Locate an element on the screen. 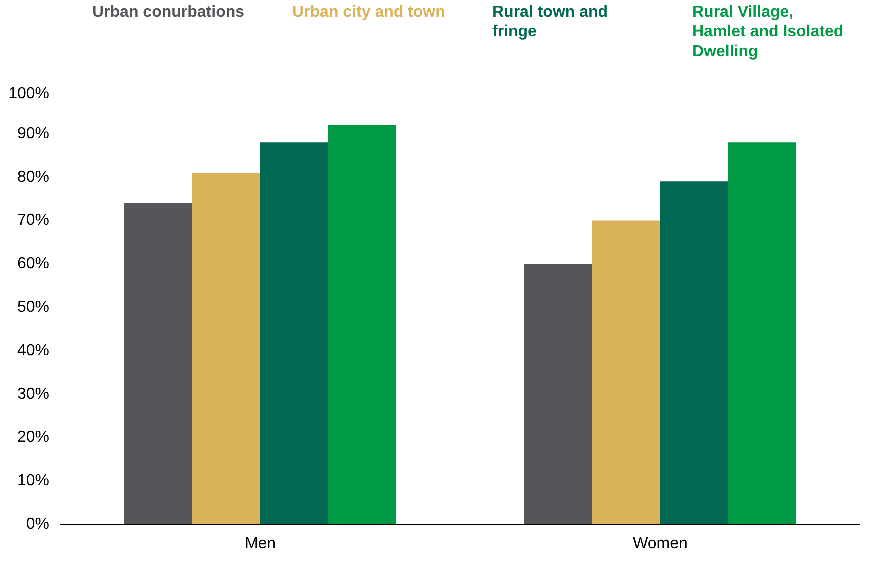 Image resolution: width=882 pixels, height=563 pixels. y-tick-label: 70% is located at coordinates (33, 221).